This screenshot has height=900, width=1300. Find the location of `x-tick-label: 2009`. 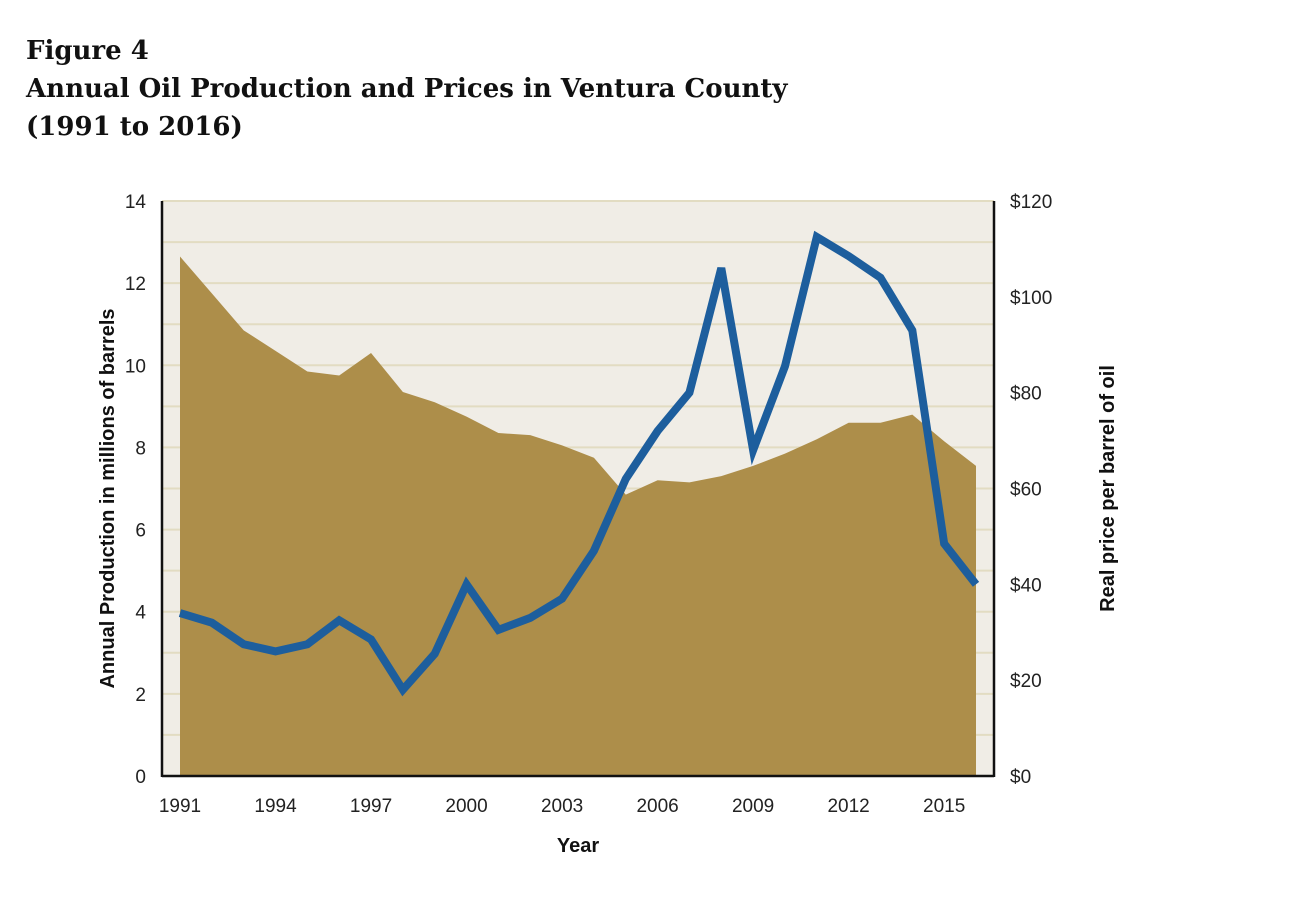

x-tick-label: 2009 is located at coordinates (753, 806).